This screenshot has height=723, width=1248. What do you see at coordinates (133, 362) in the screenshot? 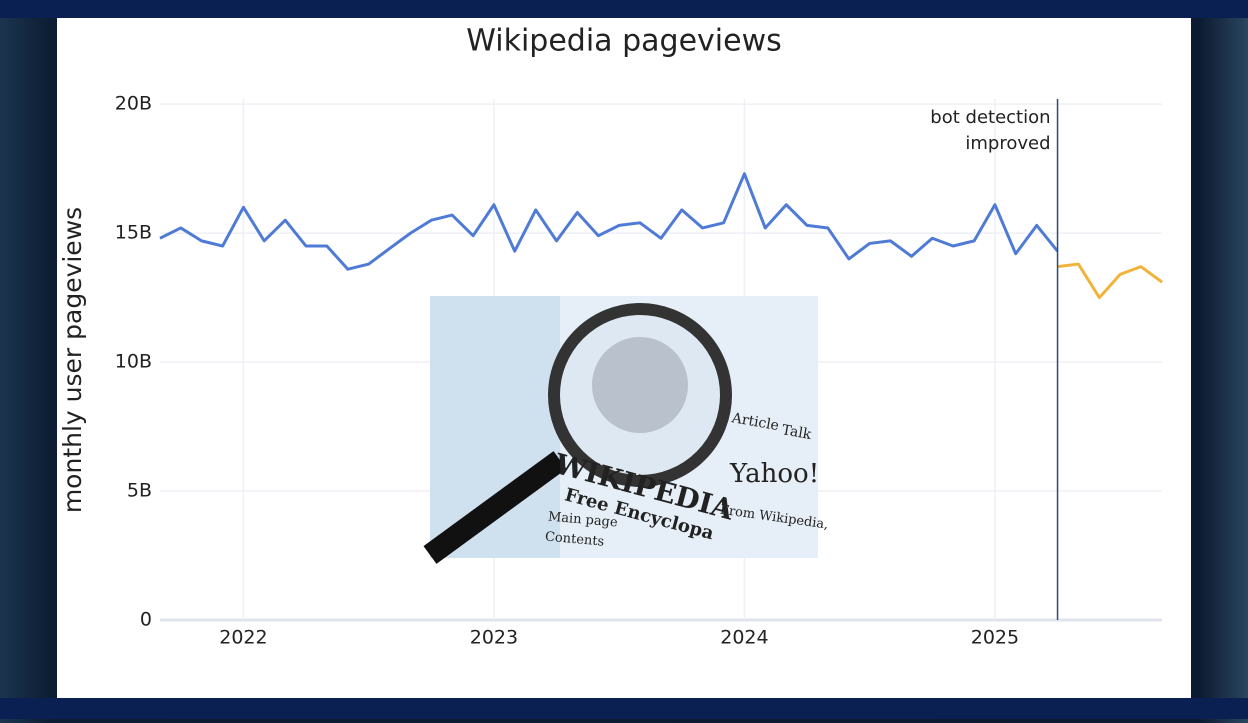
I see `y-tick-label: 10B` at bounding box center [133, 362].